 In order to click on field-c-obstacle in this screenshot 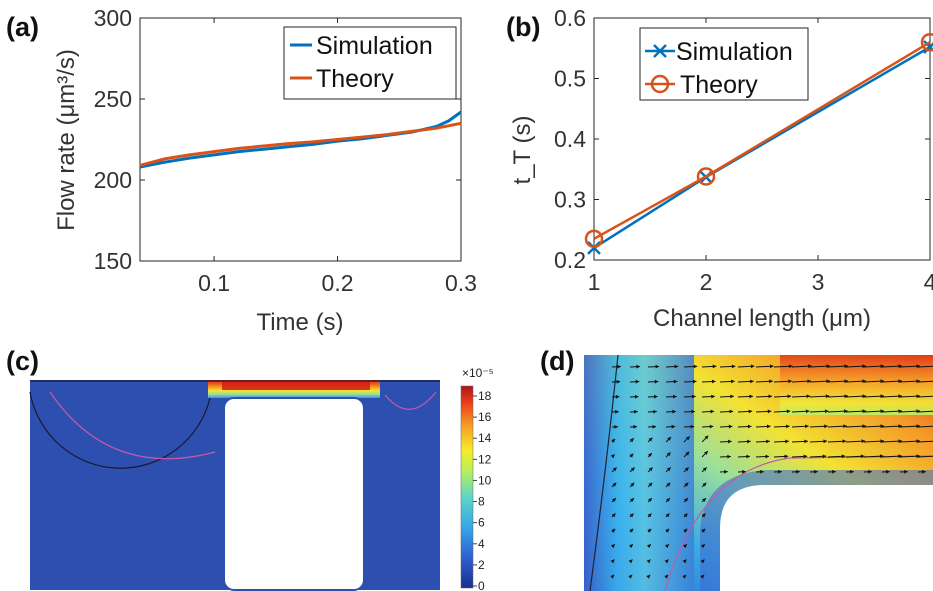, I will do `click(294, 494)`.